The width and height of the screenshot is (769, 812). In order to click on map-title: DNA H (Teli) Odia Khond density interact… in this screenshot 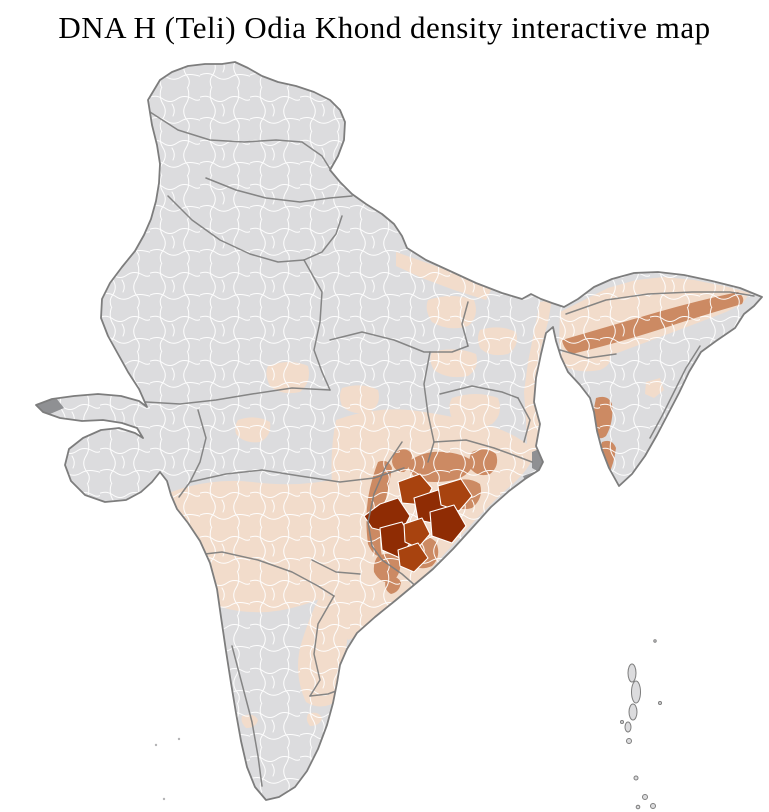, I will do `click(384, 27)`.